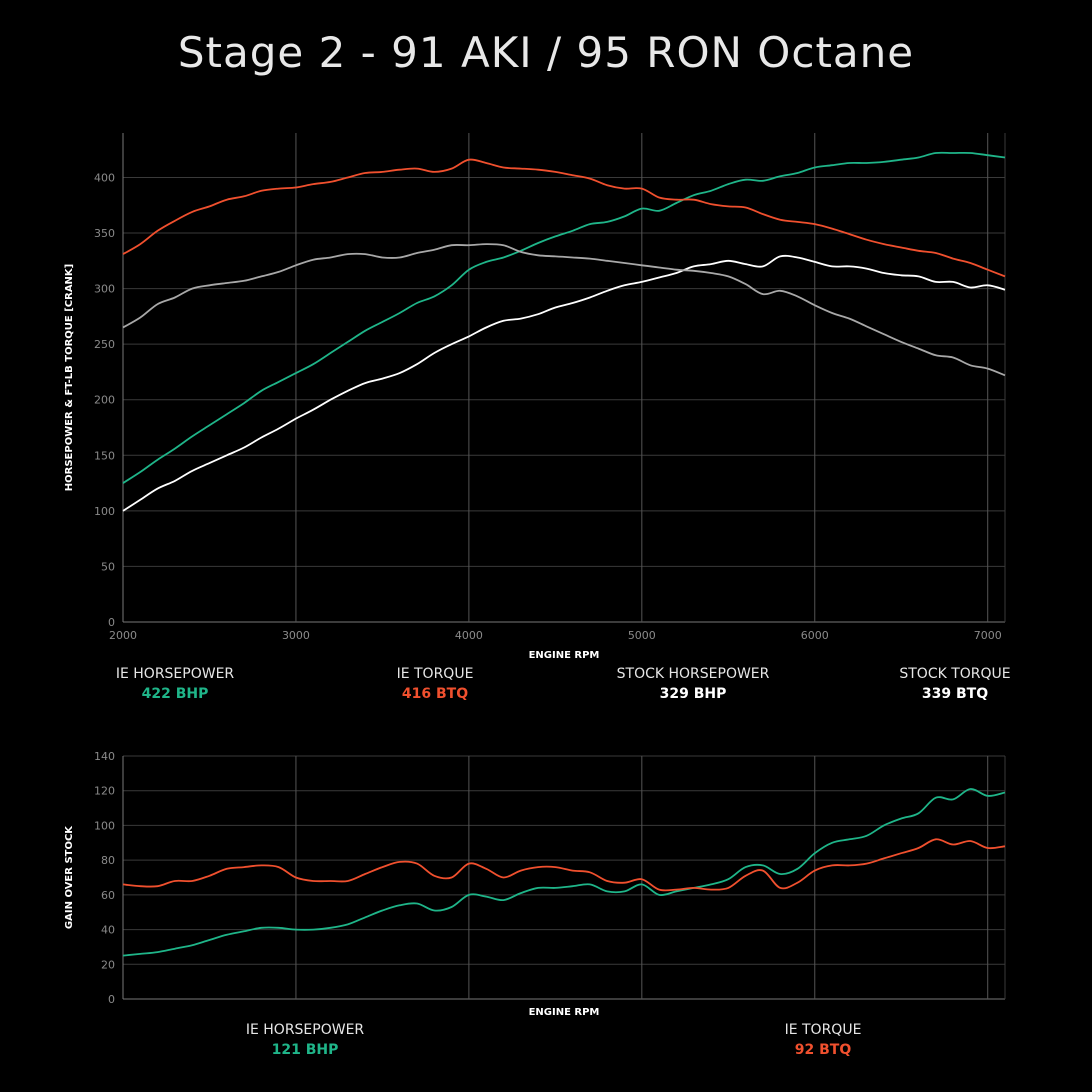 The width and height of the screenshot is (1092, 1092). Describe the element at coordinates (108, 895) in the screenshot. I see `y-tick-label: 60` at that location.